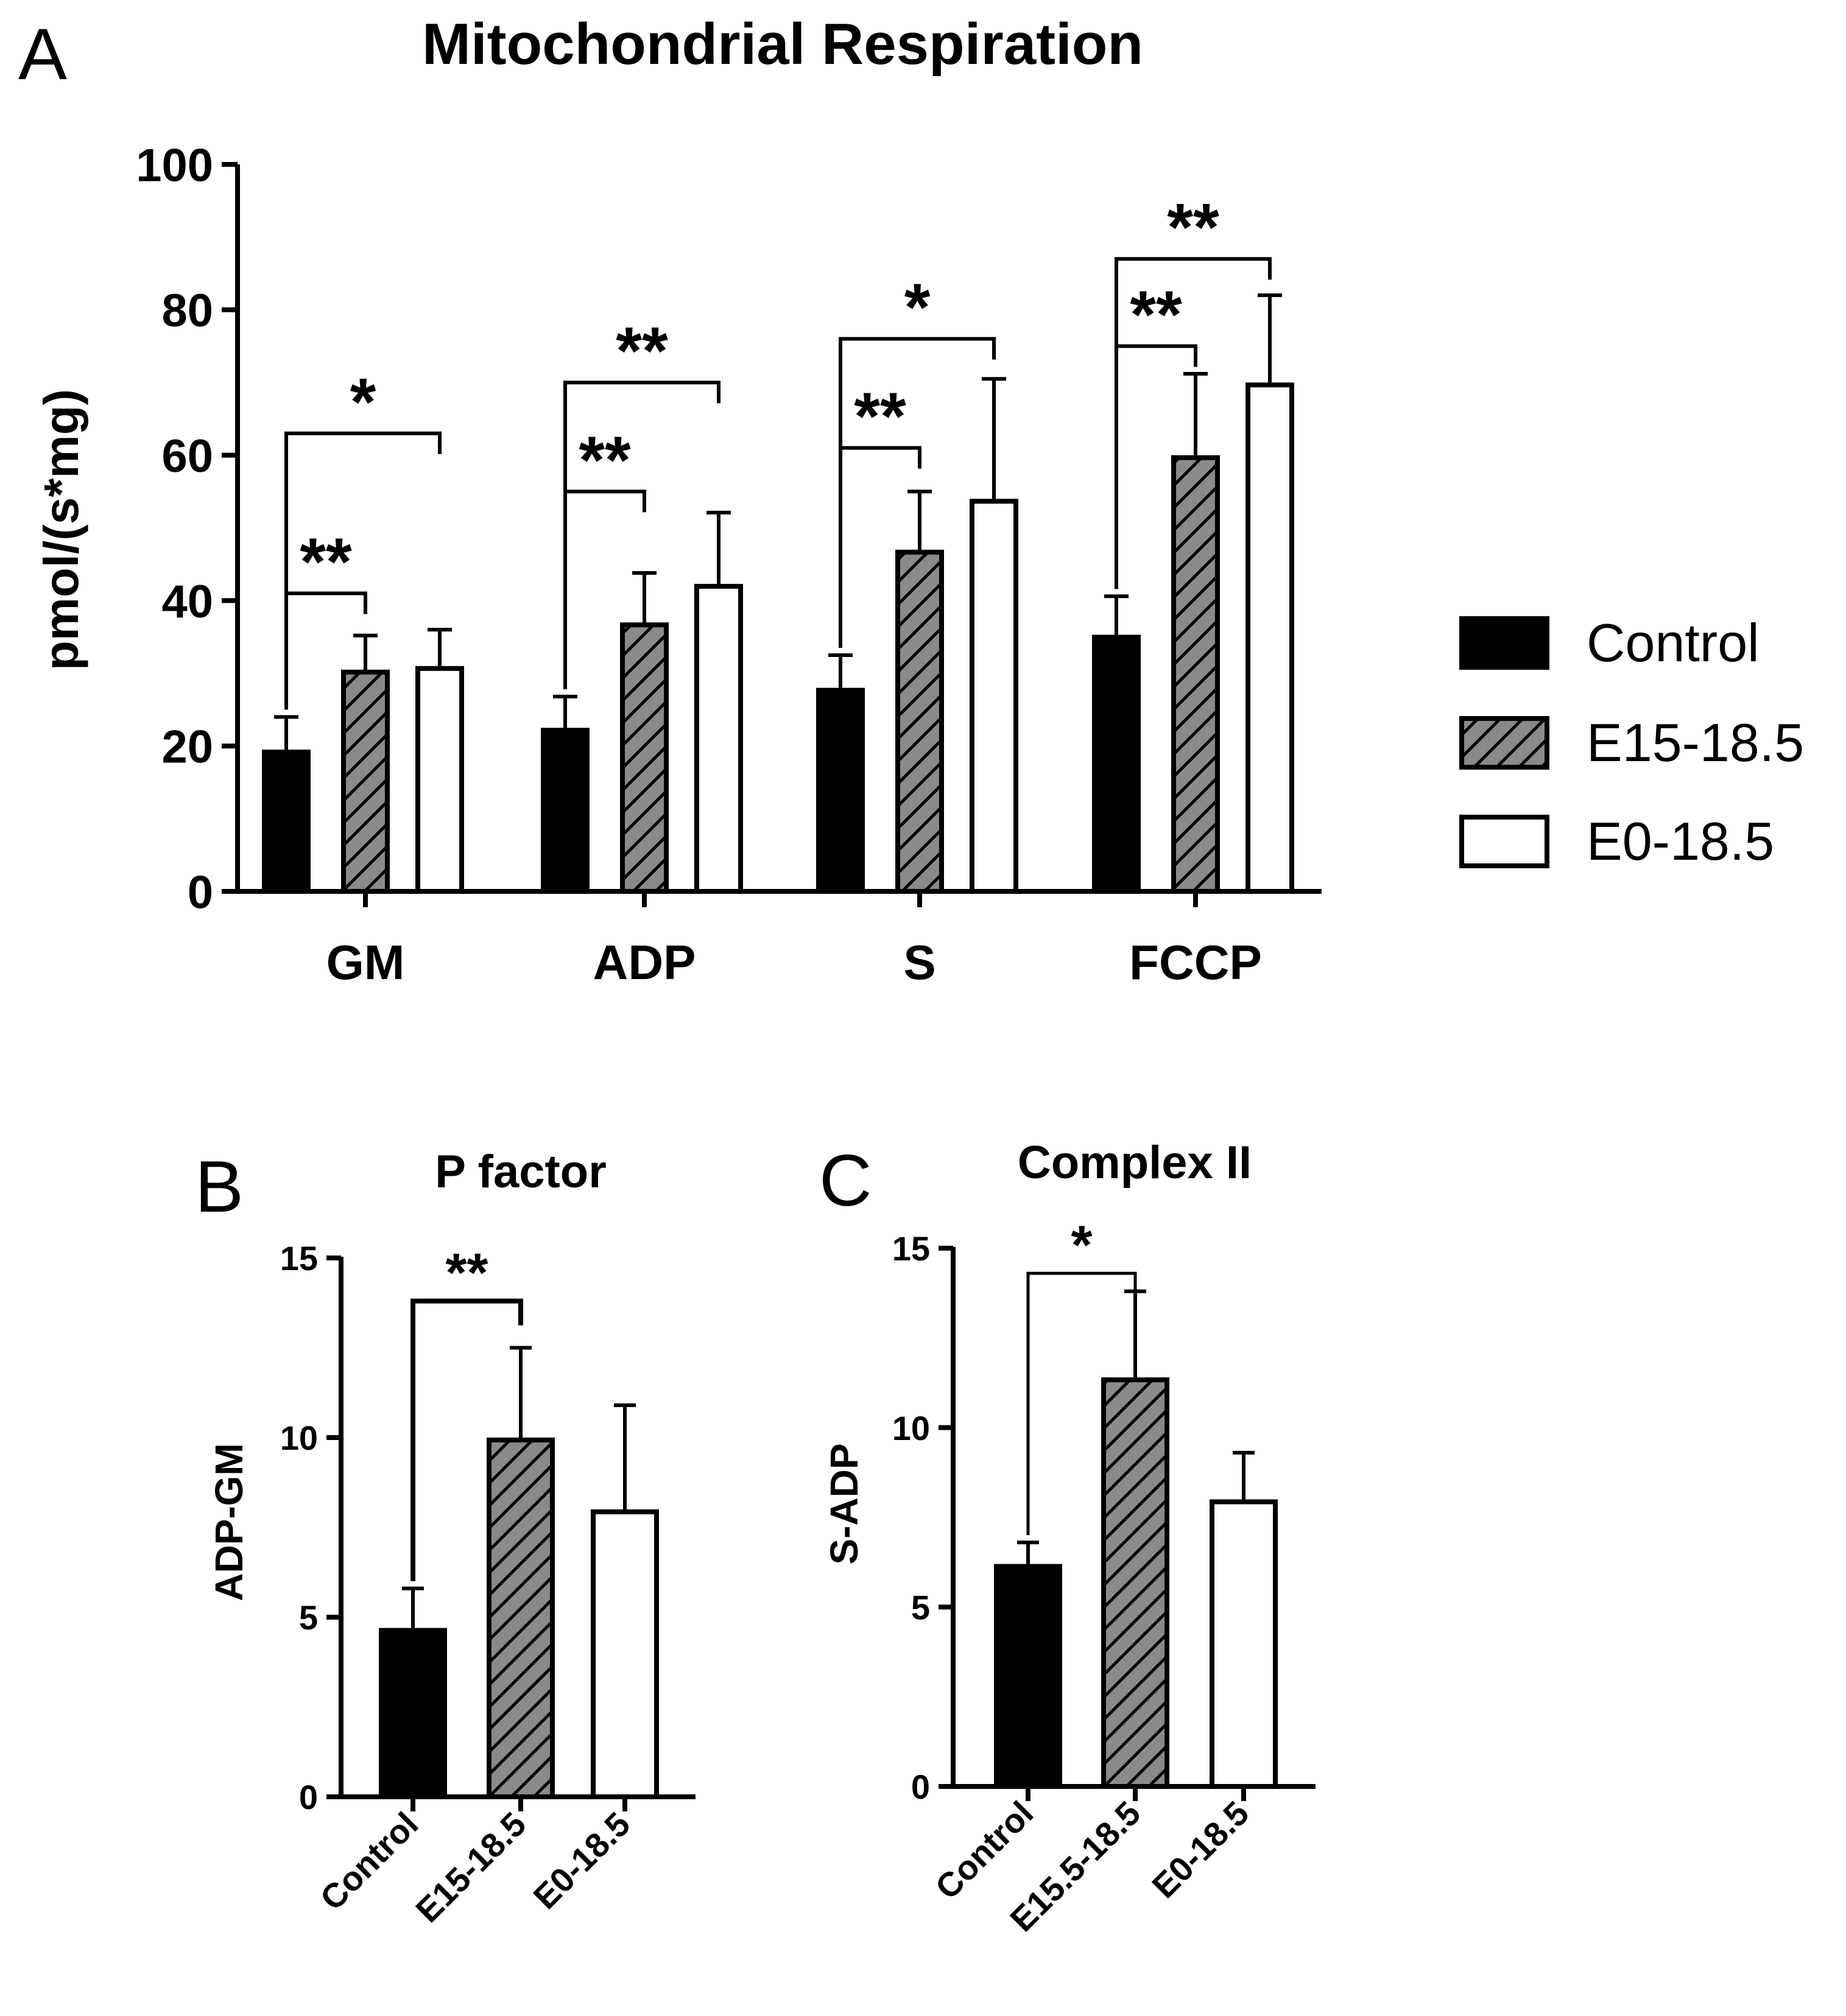 Image resolution: width=1846 pixels, height=2016 pixels. What do you see at coordinates (782, 44) in the screenshot?
I see `panel-a-title: Mitochondrial Respiration` at bounding box center [782, 44].